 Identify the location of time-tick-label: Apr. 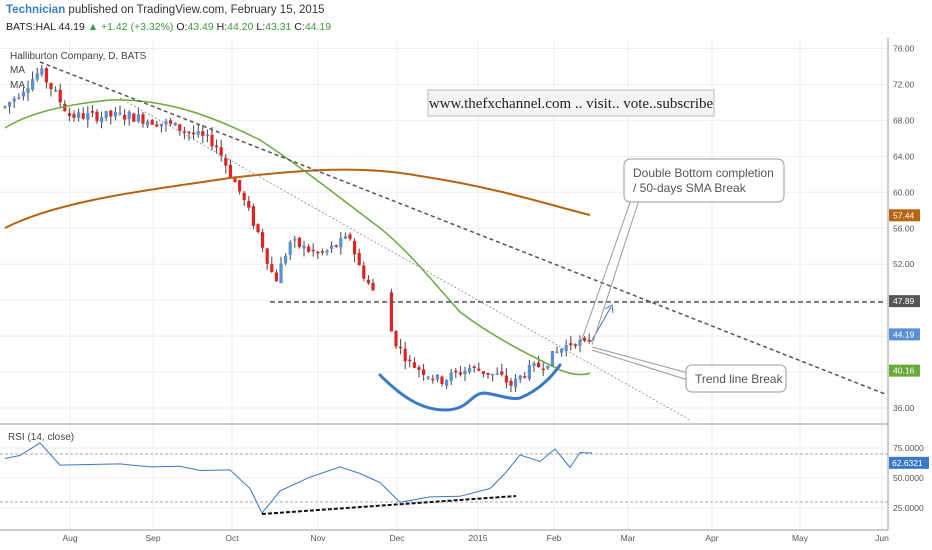
(711, 538).